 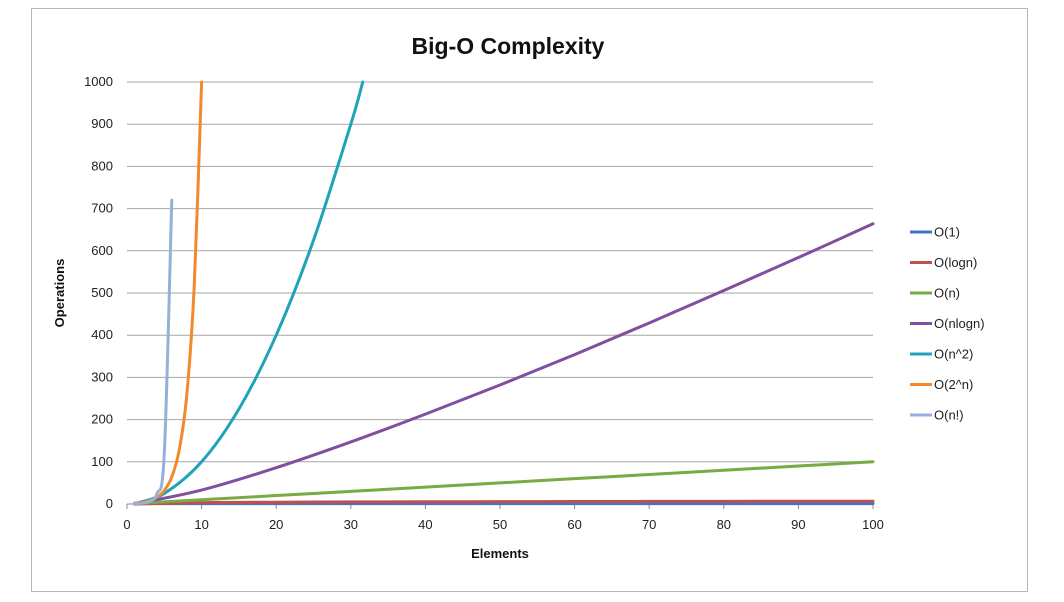 I want to click on legend-label-o-n: O(n), so click(x=947, y=293).